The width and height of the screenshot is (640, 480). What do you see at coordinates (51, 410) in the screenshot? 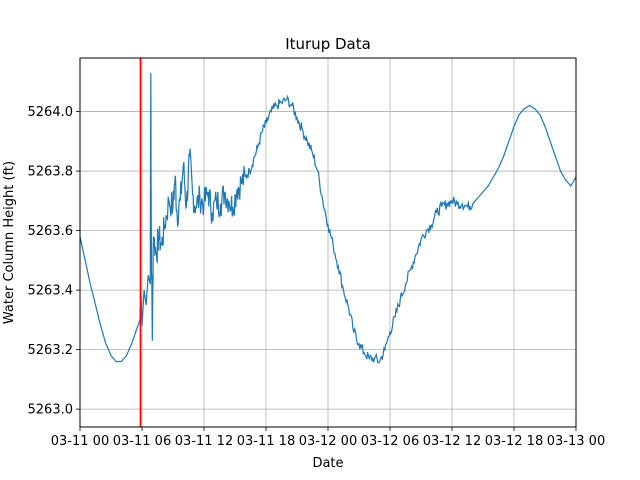
I see `y-tick-label: 5263.0` at bounding box center [51, 410].